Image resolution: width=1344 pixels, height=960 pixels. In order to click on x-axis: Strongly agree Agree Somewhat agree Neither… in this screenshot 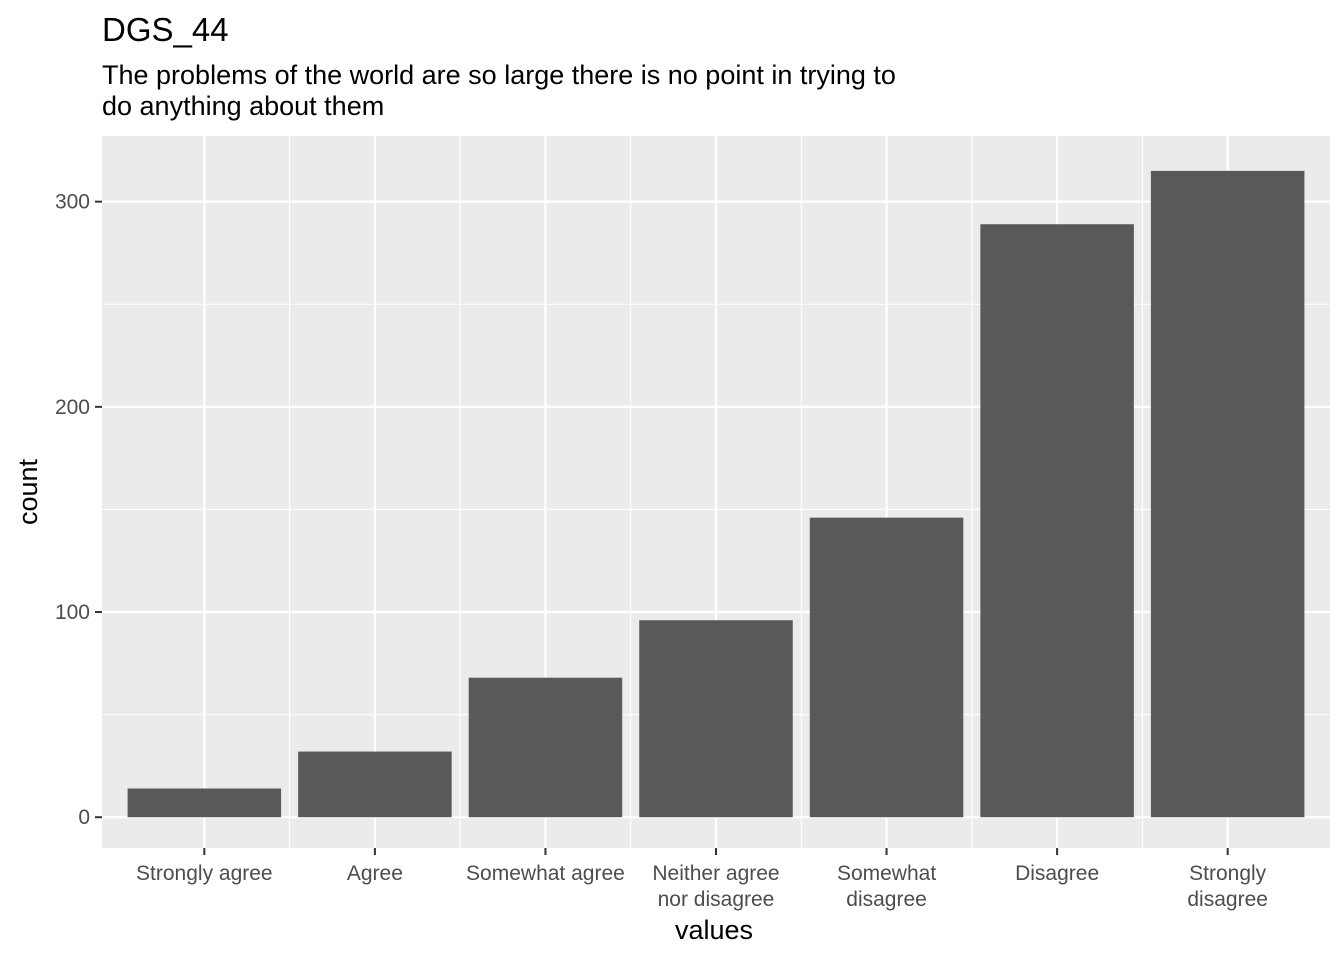, I will do `click(702, 879)`.